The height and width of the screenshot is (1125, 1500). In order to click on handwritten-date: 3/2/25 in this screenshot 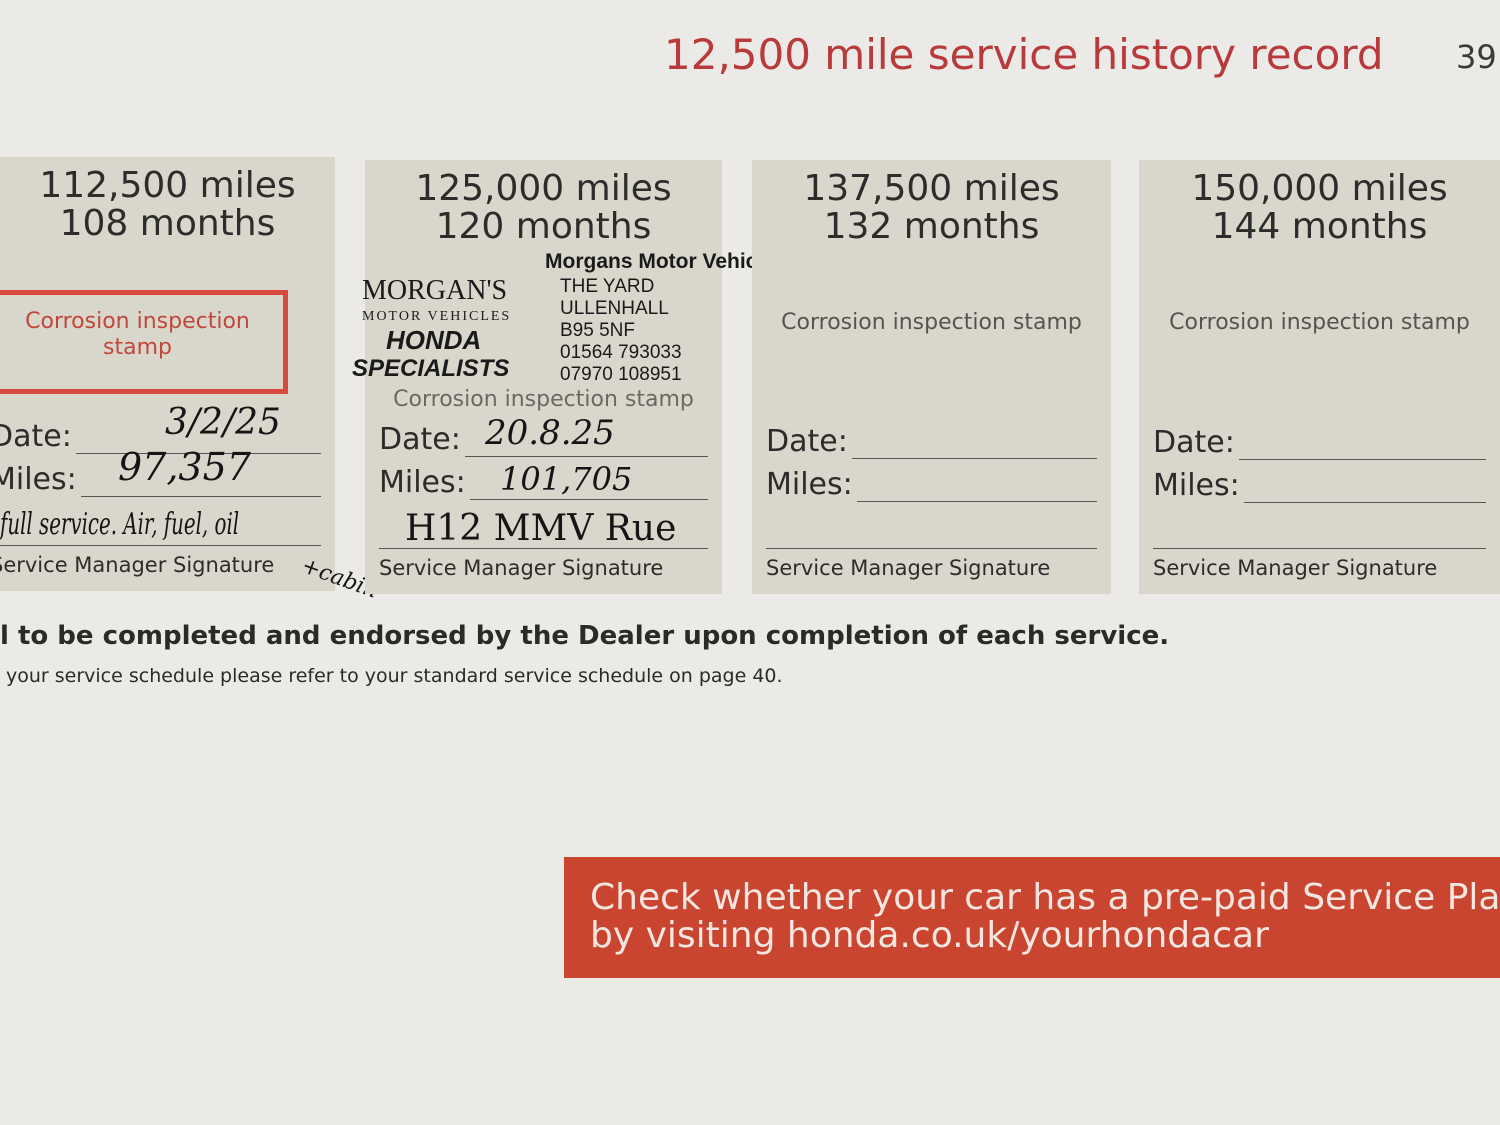, I will do `click(223, 422)`.